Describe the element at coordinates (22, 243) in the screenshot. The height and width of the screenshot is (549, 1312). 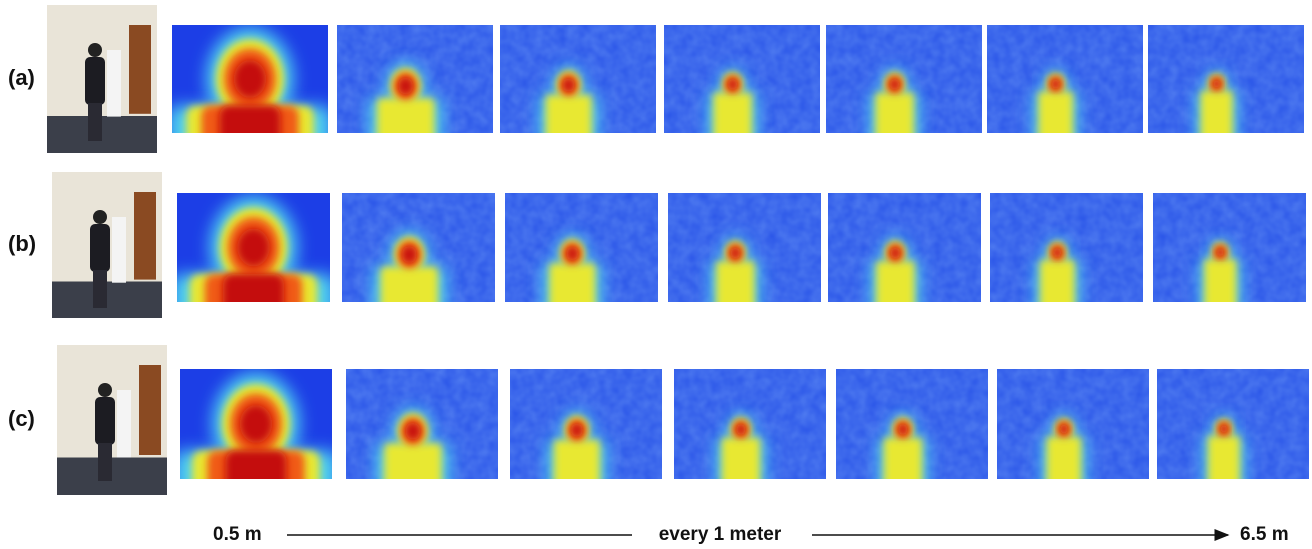
I see `row-label: (b)` at that location.